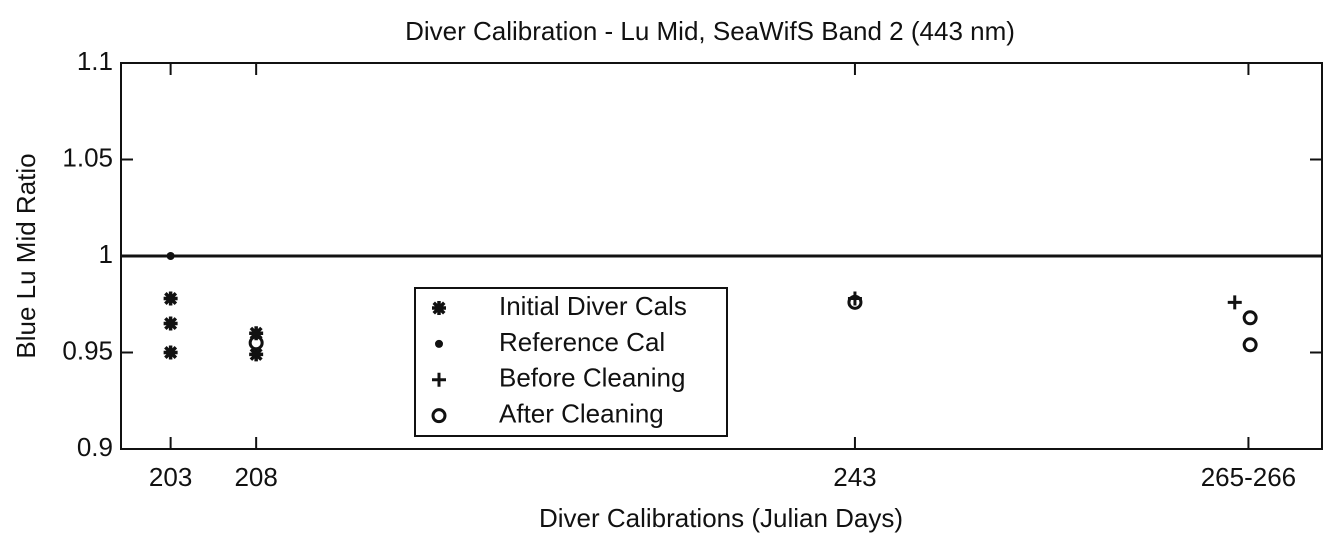  I want to click on legend-label: Initial Diver Cals, so click(593, 306).